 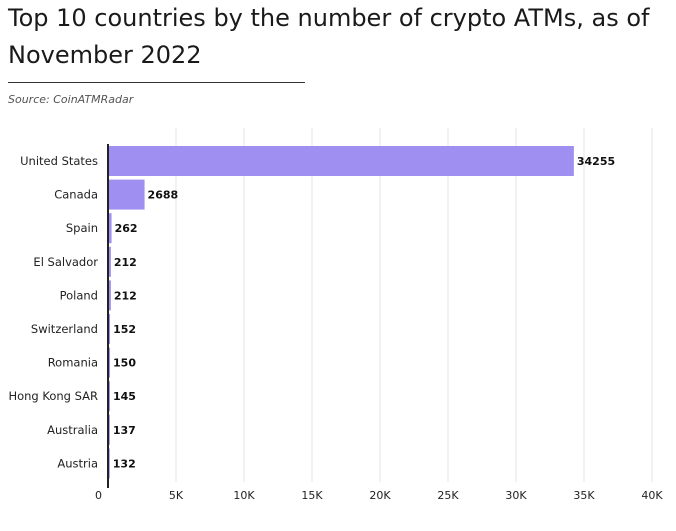 What do you see at coordinates (72, 430) in the screenshot?
I see `category-label: Australia` at bounding box center [72, 430].